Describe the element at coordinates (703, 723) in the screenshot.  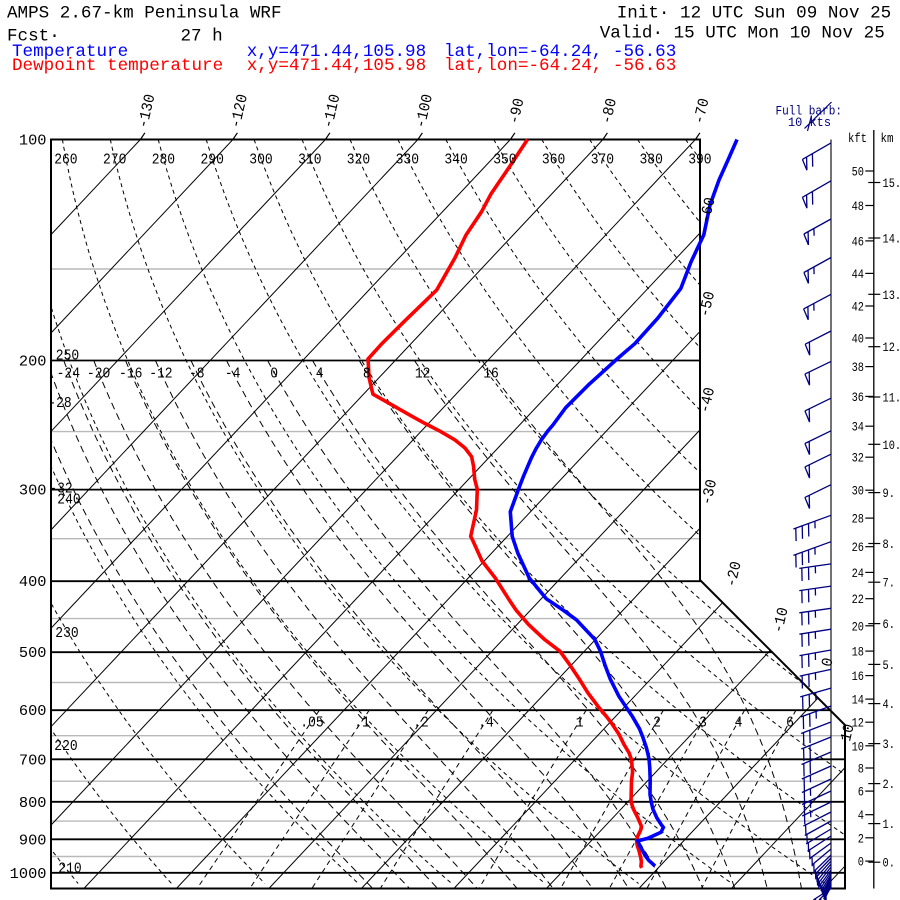
I see `svg-text: 3` at that location.